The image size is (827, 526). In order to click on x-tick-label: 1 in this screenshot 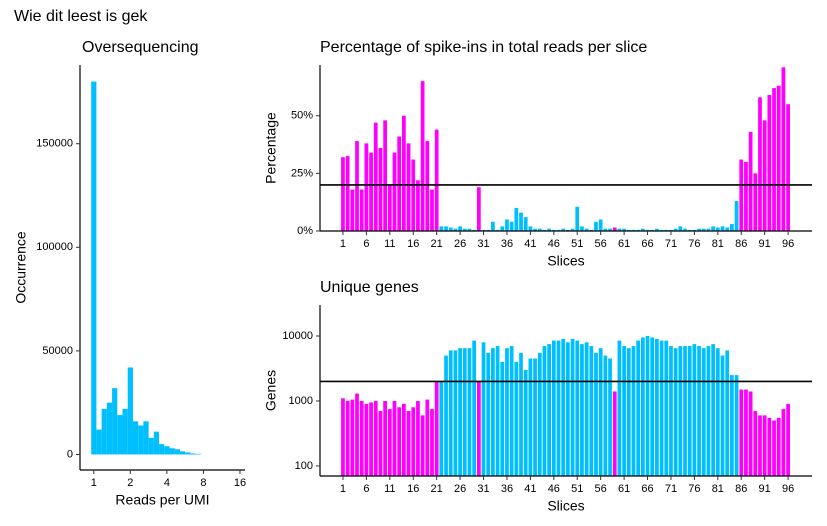, I will do `click(343, 489)`.